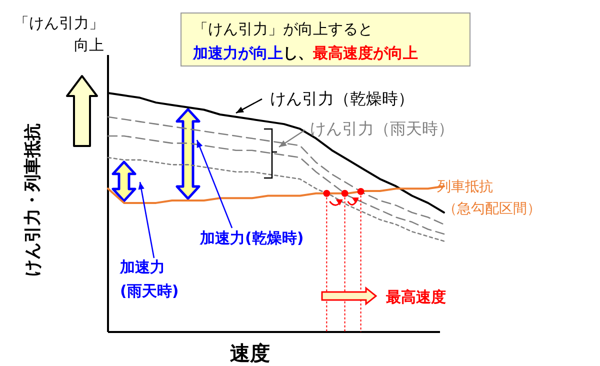 The height and width of the screenshot is (366, 600). Describe the element at coordinates (149, 279) in the screenshot. I see `annotation: 加速力(雨天時)` at that location.